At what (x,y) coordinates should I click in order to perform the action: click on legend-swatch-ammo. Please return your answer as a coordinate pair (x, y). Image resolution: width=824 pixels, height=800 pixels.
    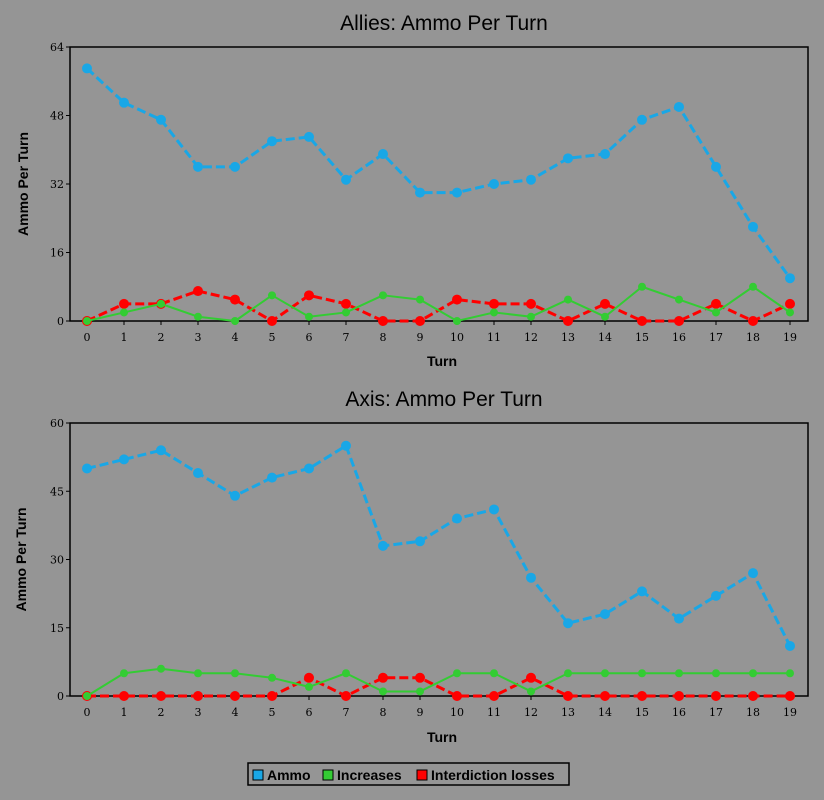
    Looking at the image, I should click on (258, 775).